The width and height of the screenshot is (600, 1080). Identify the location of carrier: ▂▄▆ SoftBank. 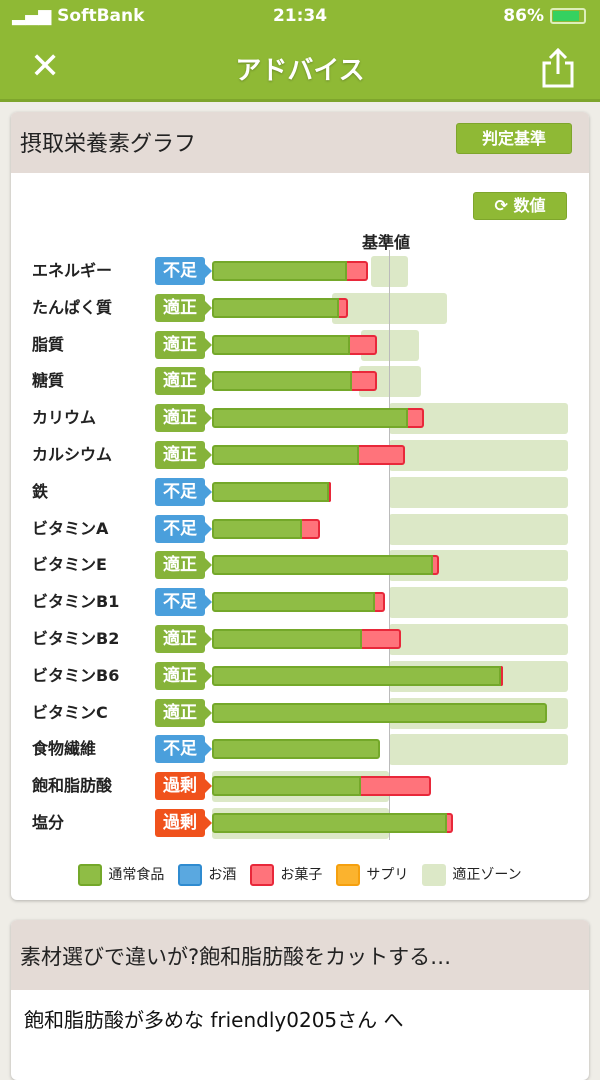
(78, 16).